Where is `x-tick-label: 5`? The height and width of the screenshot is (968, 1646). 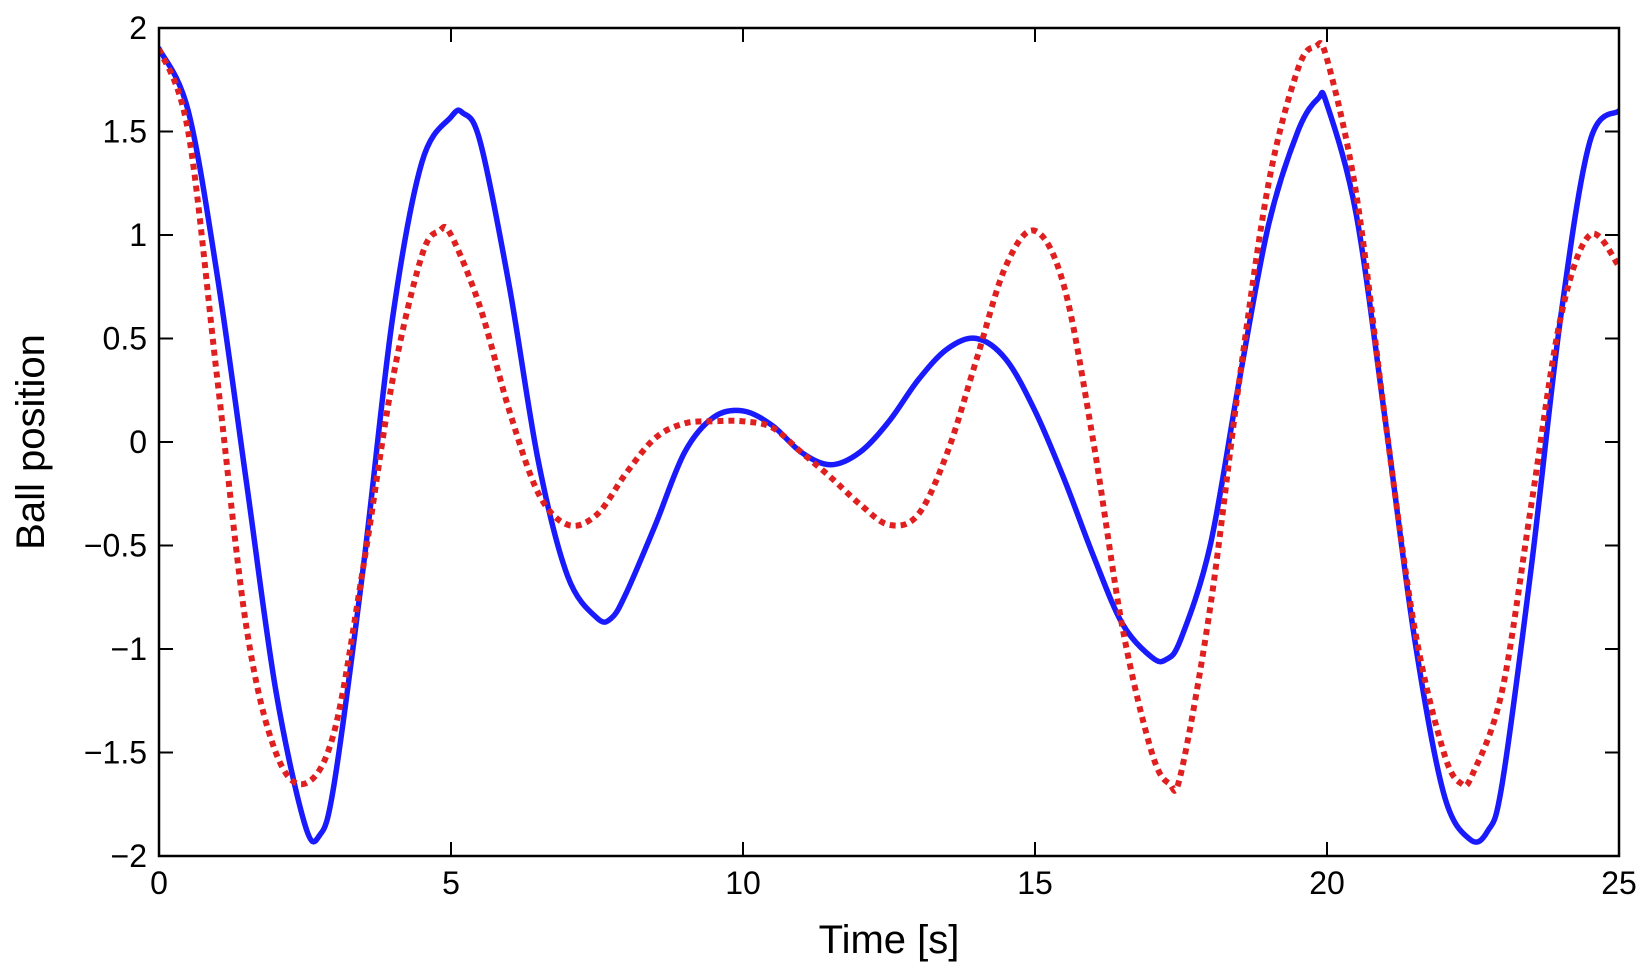
x-tick-label: 5 is located at coordinates (451, 883).